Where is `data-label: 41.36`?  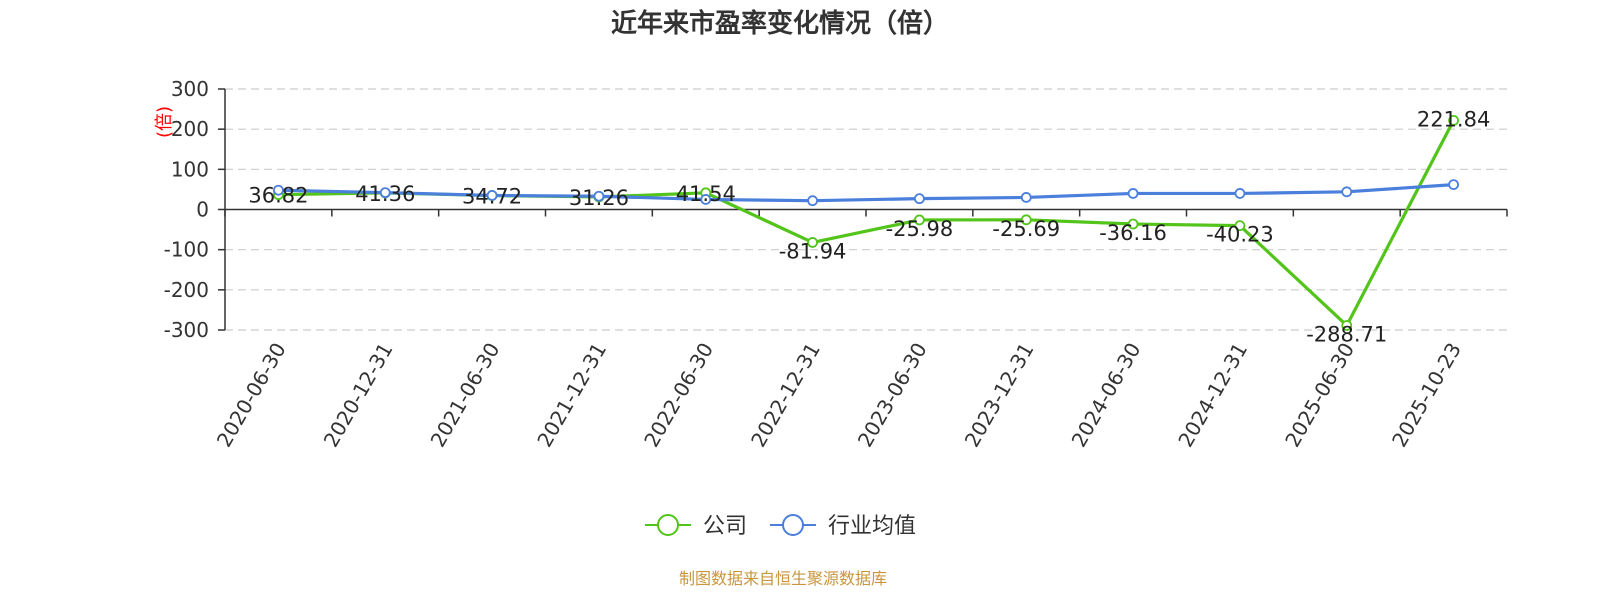 data-label: 41.36 is located at coordinates (385, 194).